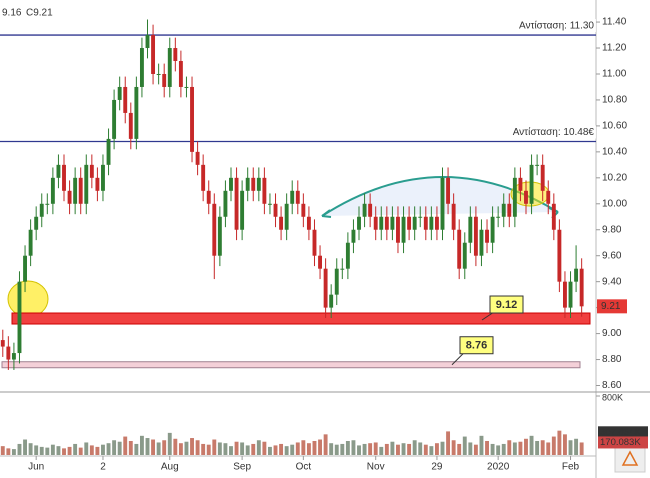  Describe the element at coordinates (301, 318) in the screenshot. I see `support-zone` at that location.